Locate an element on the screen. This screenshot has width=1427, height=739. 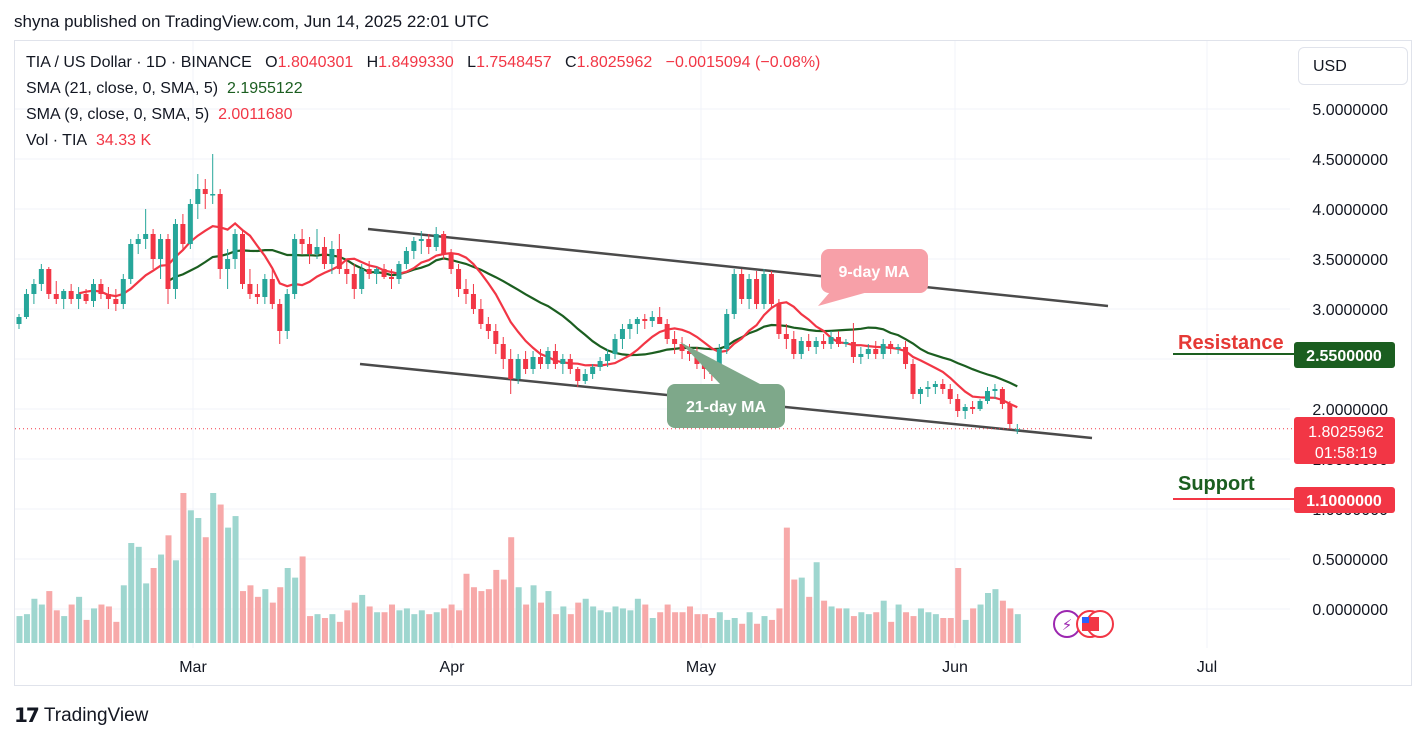
resistance-price-box is located at coordinates (1344, 355).